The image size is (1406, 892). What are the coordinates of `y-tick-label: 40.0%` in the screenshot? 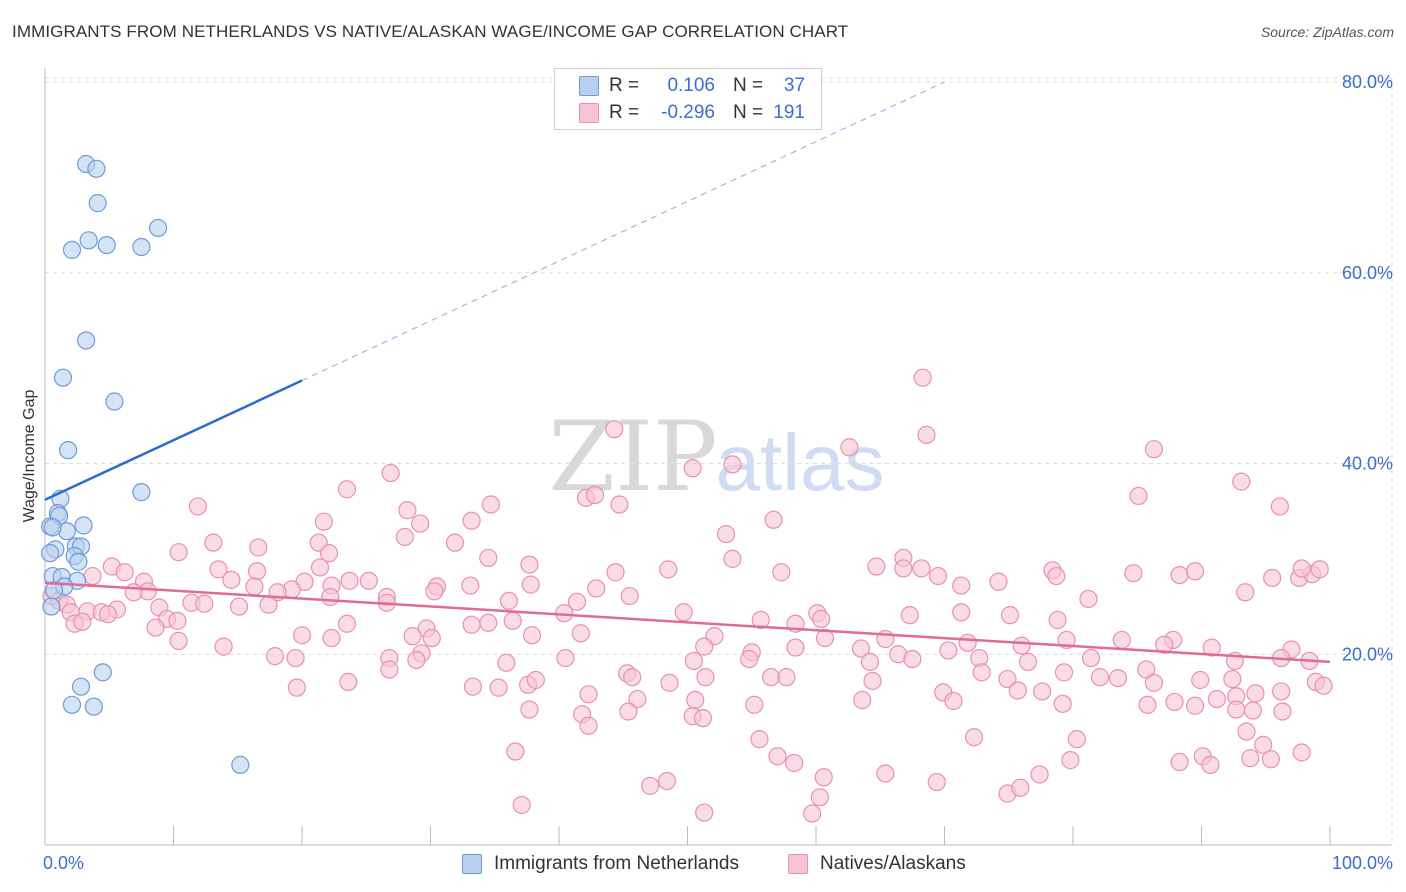 It's located at (1367, 464).